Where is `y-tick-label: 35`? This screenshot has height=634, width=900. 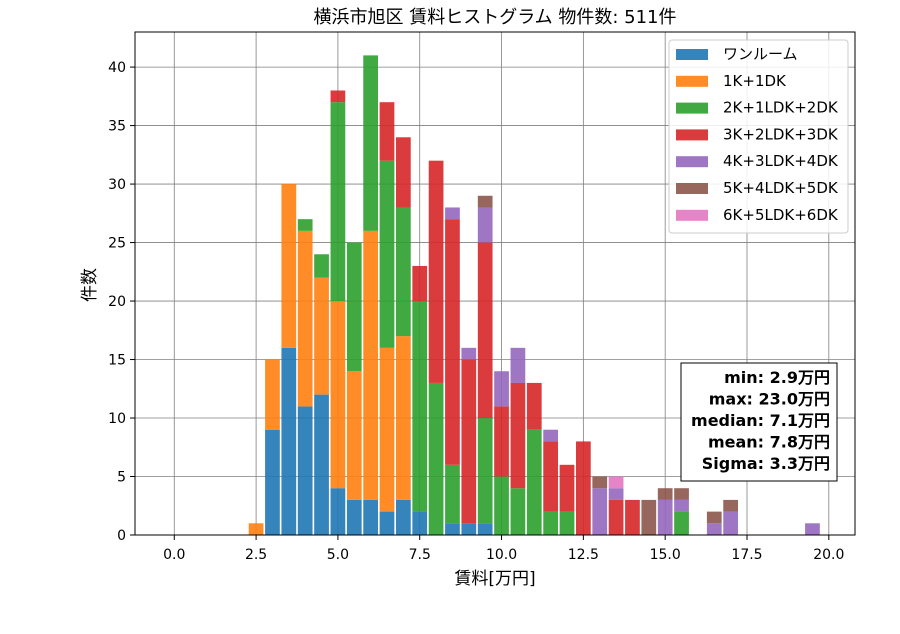
y-tick-label: 35 is located at coordinates (117, 127).